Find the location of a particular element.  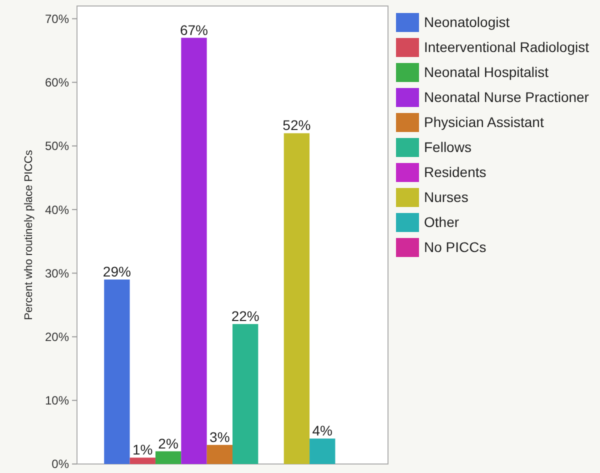

data-label: 3% is located at coordinates (220, 436).